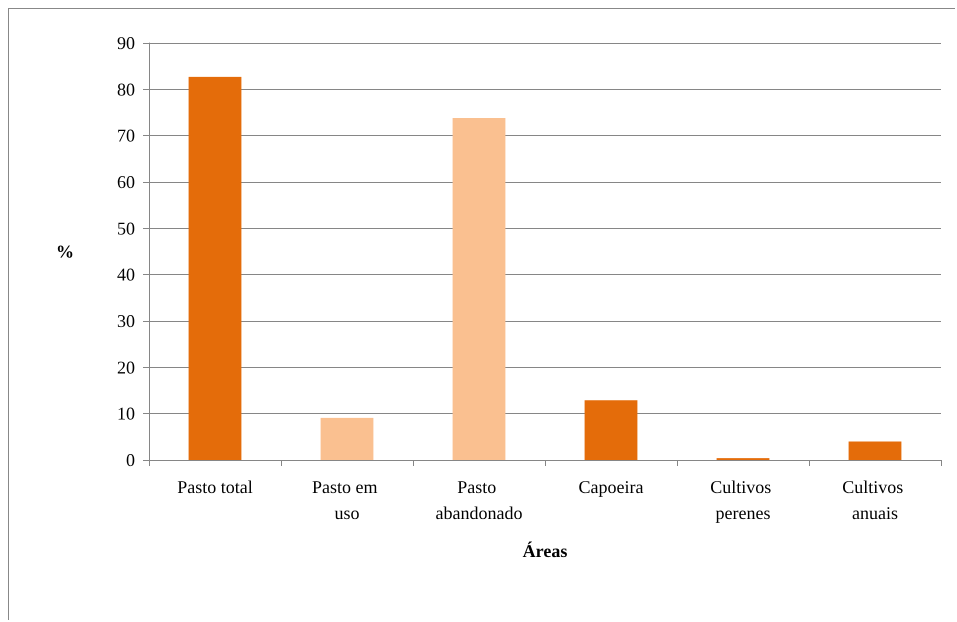 The width and height of the screenshot is (957, 622). What do you see at coordinates (126, 43) in the screenshot?
I see `y-tick-label: 90` at bounding box center [126, 43].